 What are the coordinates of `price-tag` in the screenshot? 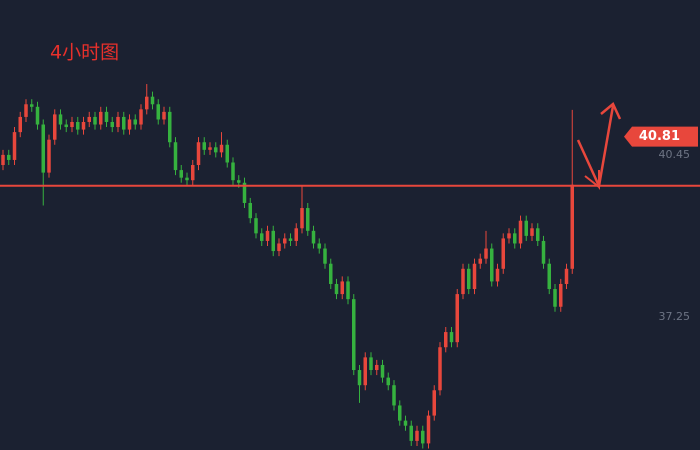 It's located at (661, 136).